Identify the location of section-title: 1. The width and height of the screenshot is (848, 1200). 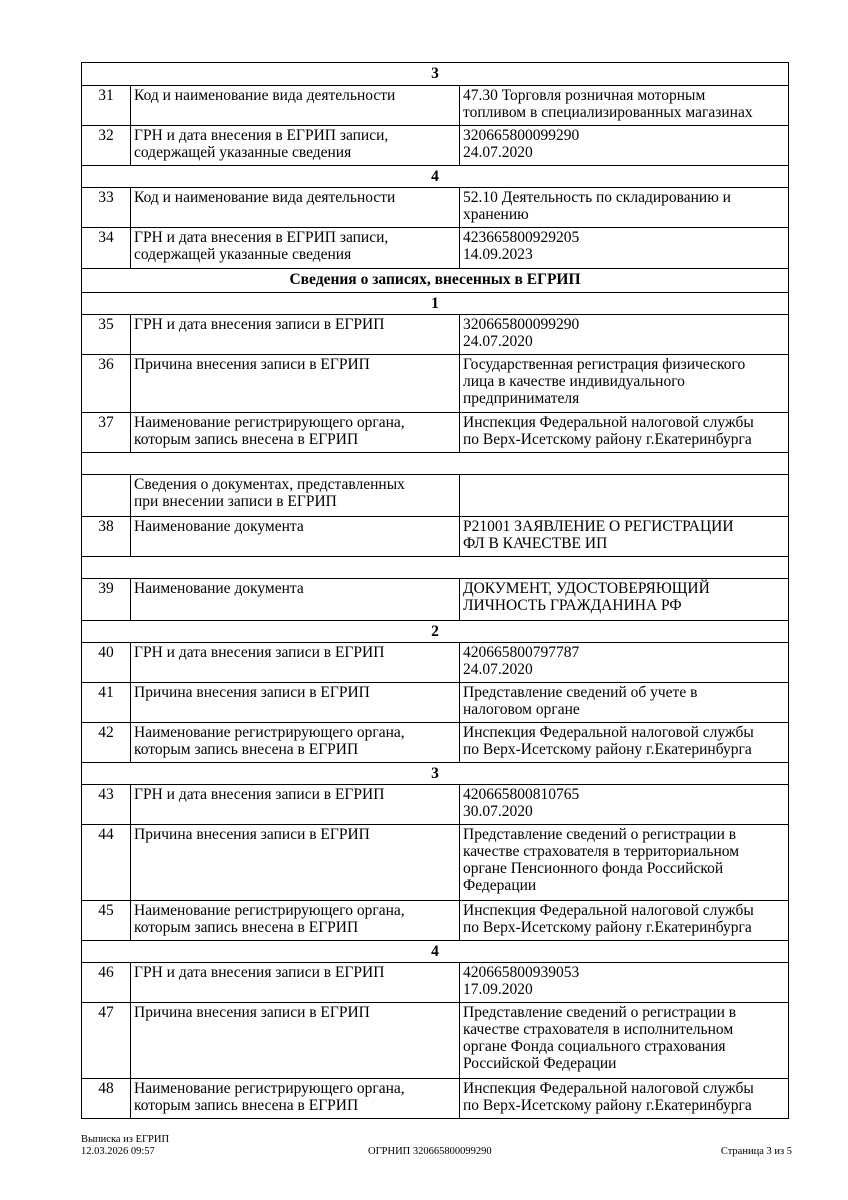
(435, 303).